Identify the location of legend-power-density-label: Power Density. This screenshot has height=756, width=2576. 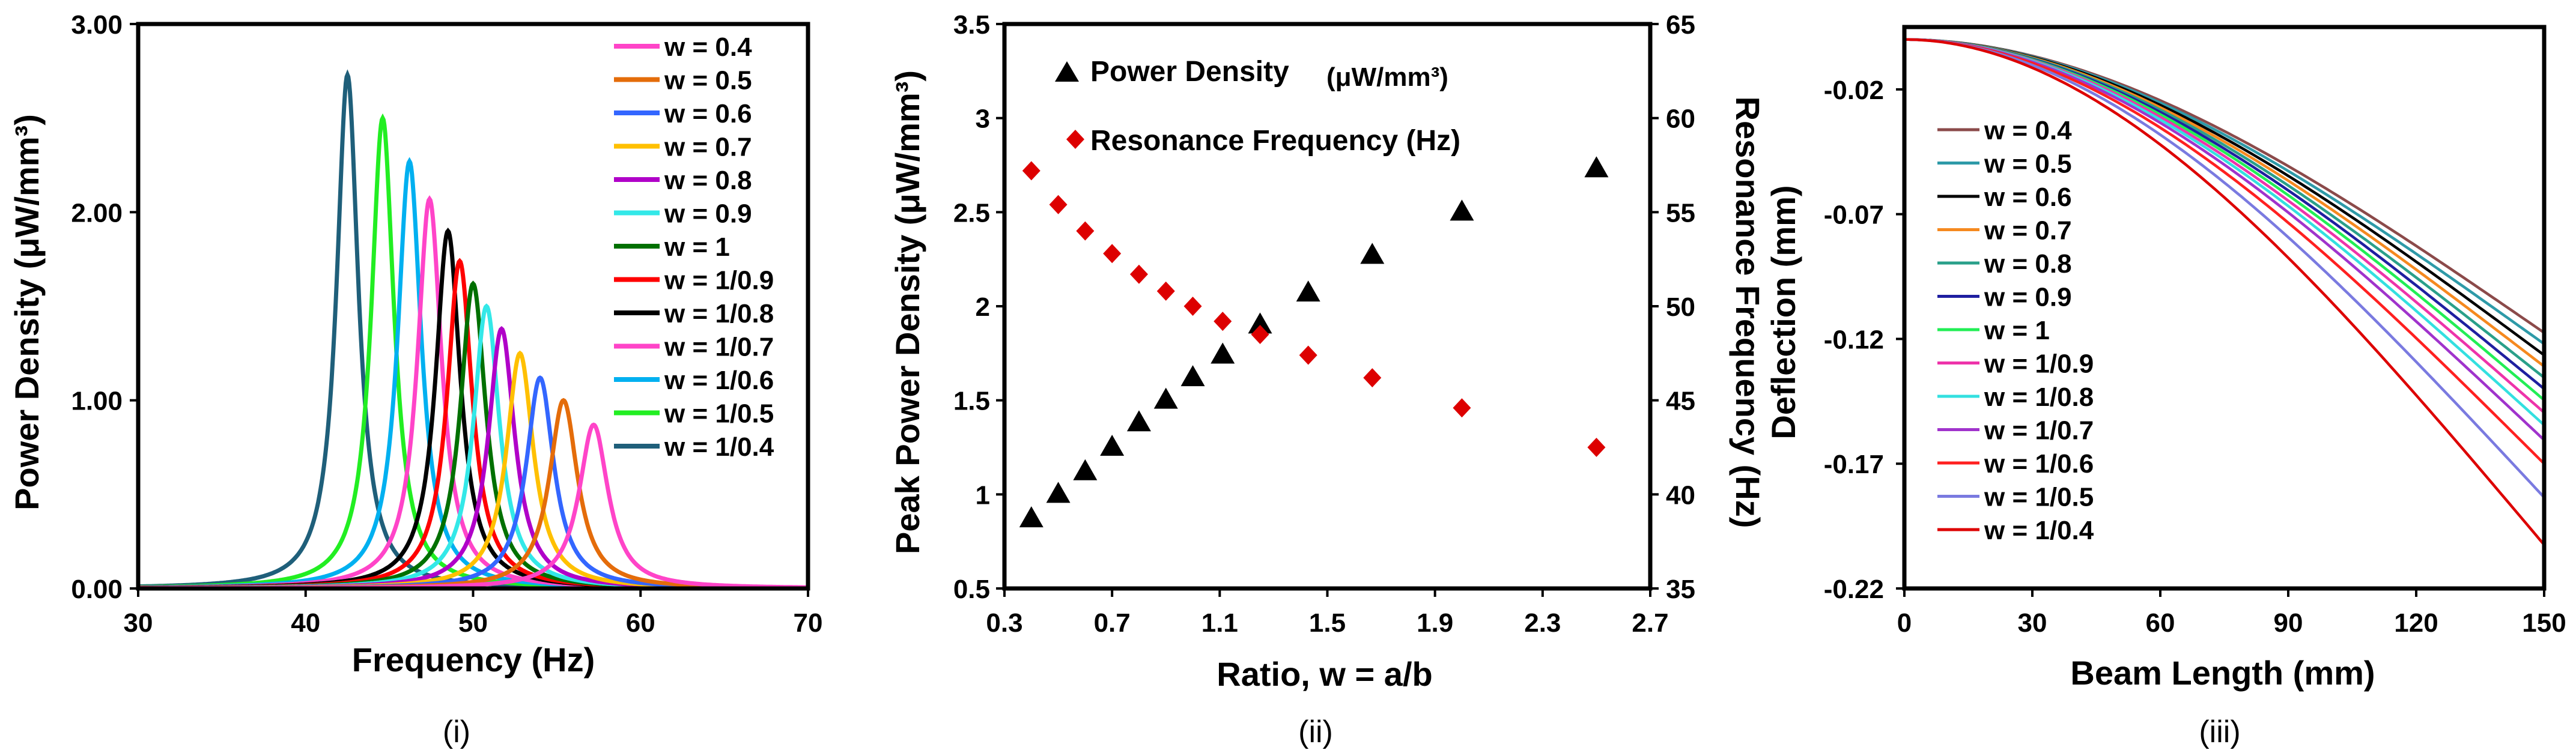
(1189, 72).